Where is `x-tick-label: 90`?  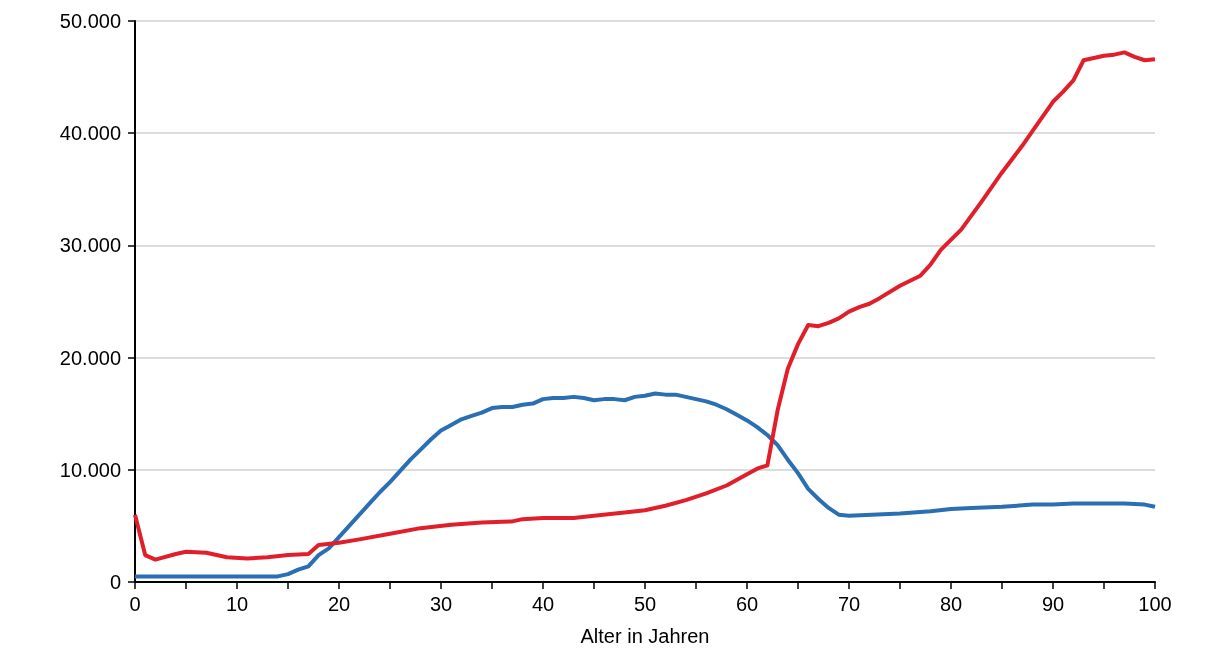 x-tick-label: 90 is located at coordinates (1053, 604).